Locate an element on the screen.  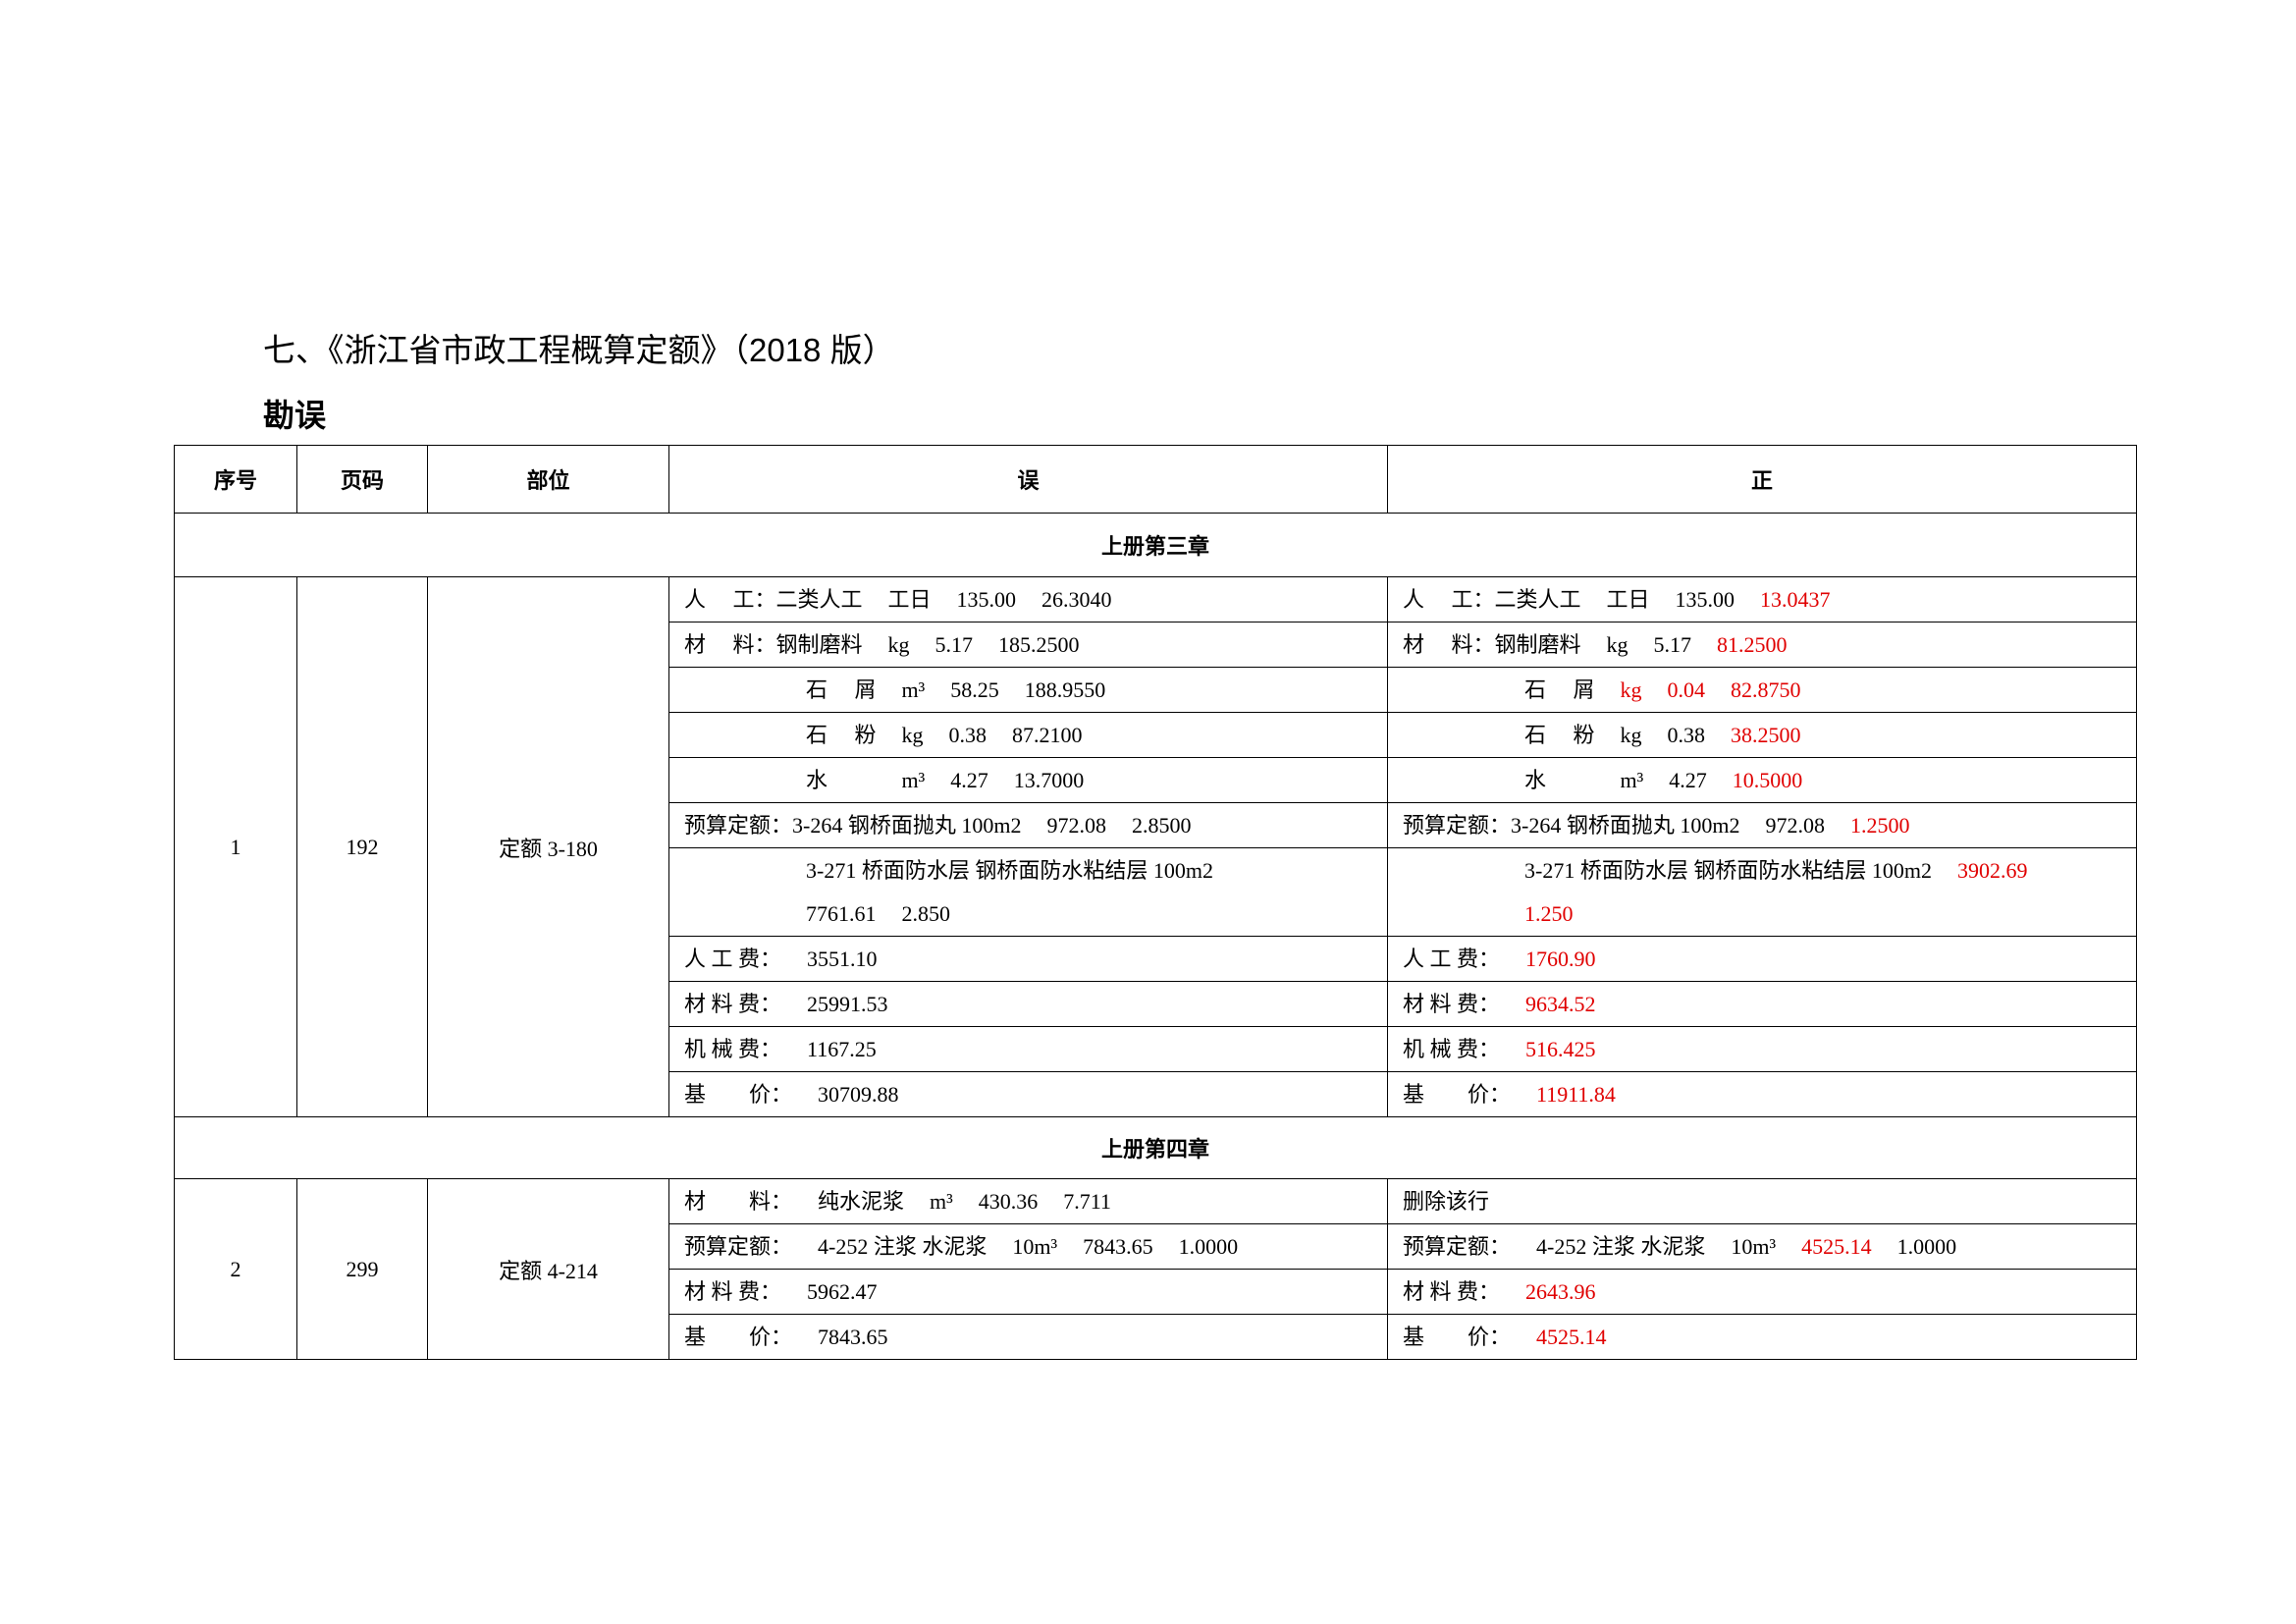
wrong-cell: 材 料：钢制磨料 kg 5.17 185.2500 is located at coordinates (1028, 645).